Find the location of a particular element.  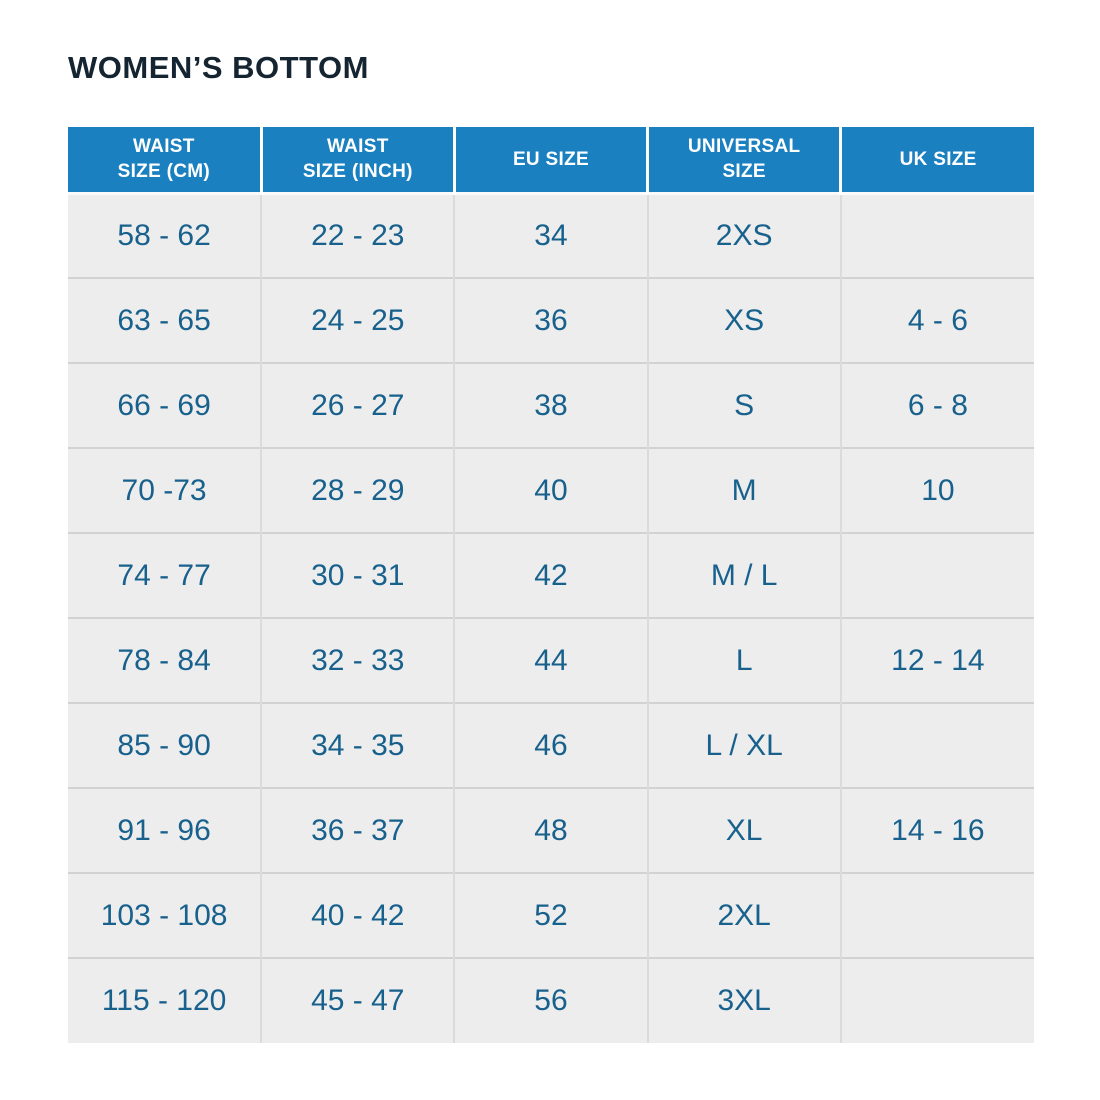

table-cell: 44 is located at coordinates (550, 660).